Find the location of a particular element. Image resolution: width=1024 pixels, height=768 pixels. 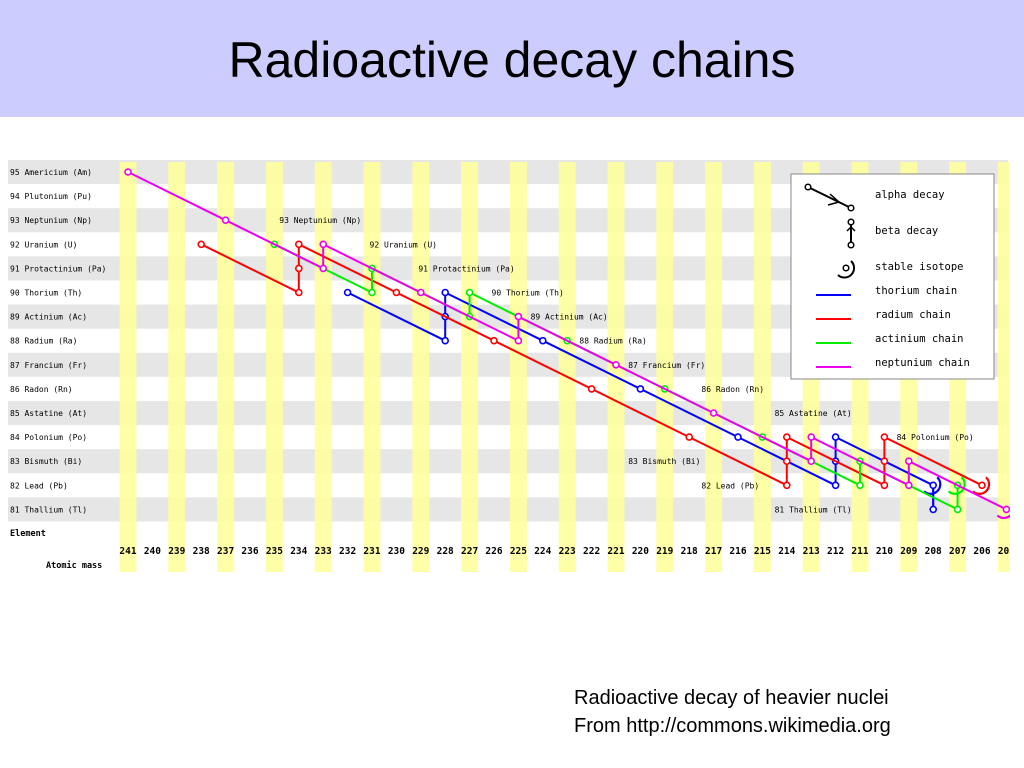

element-row-label: 90 Thorium (Th) is located at coordinates (46, 293).